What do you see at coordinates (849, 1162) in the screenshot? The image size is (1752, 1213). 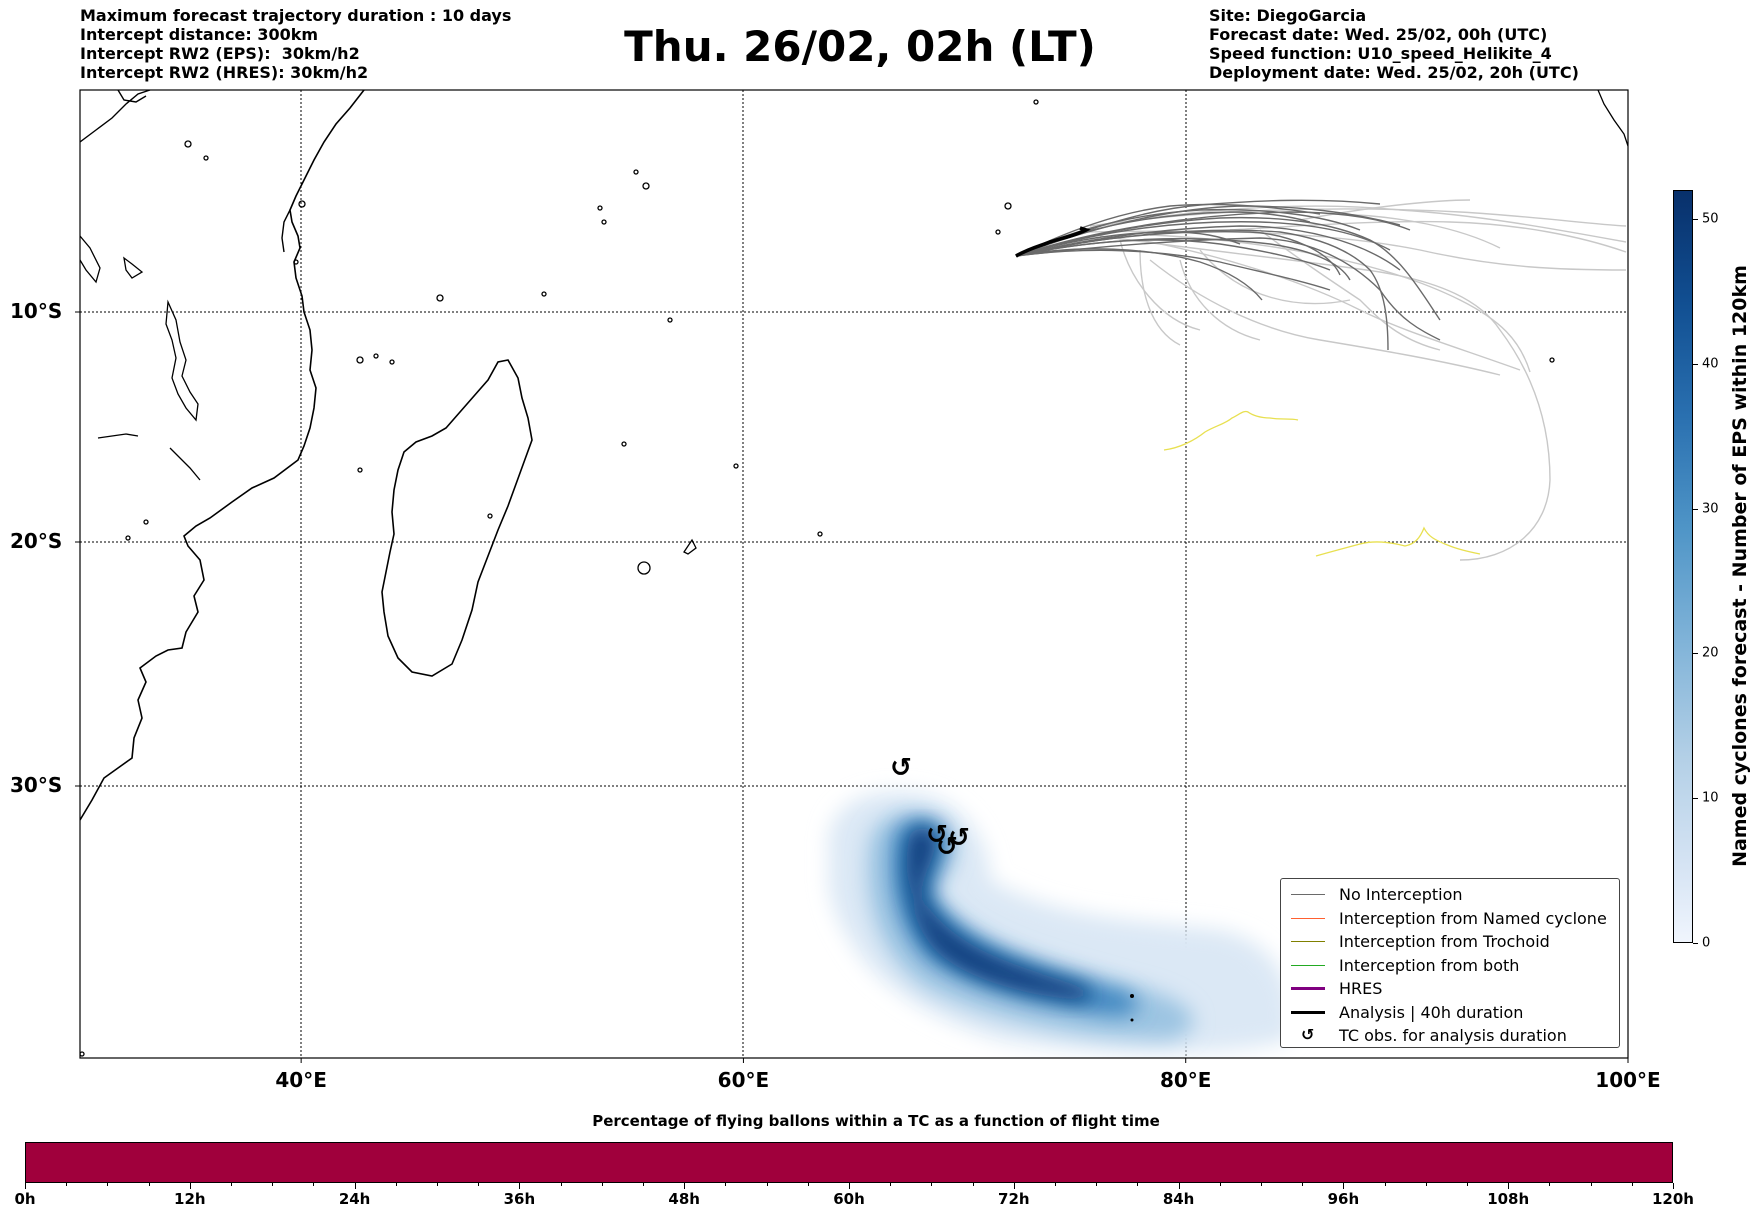 I see `flight-time-bar` at bounding box center [849, 1162].